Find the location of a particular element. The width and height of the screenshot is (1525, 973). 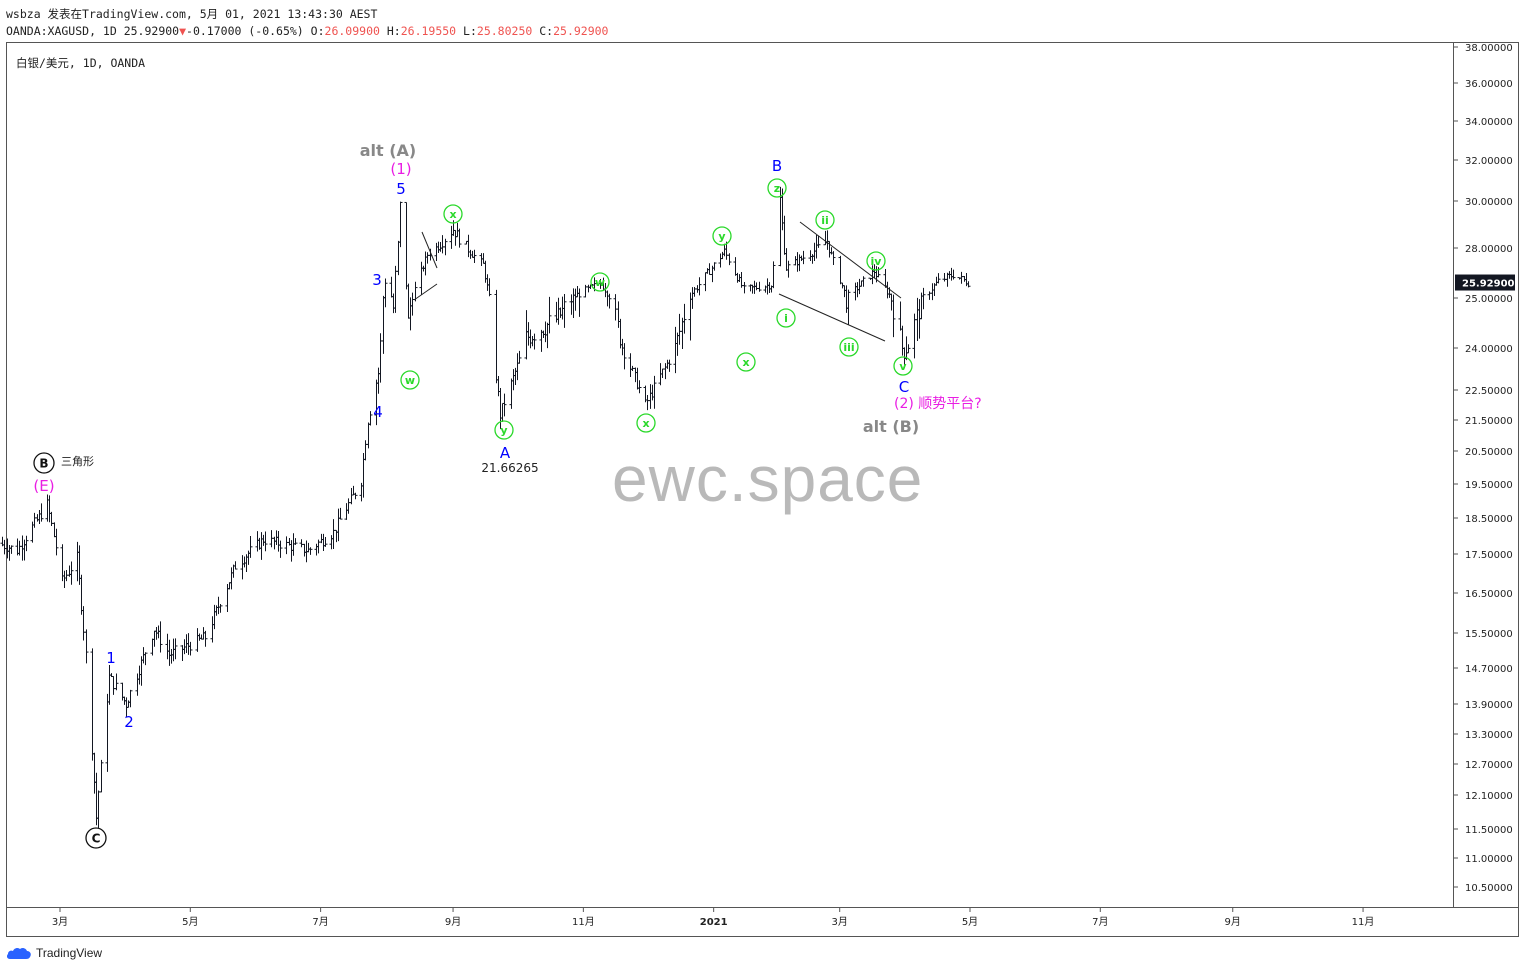

high-value: 26.19550 is located at coordinates (428, 31).